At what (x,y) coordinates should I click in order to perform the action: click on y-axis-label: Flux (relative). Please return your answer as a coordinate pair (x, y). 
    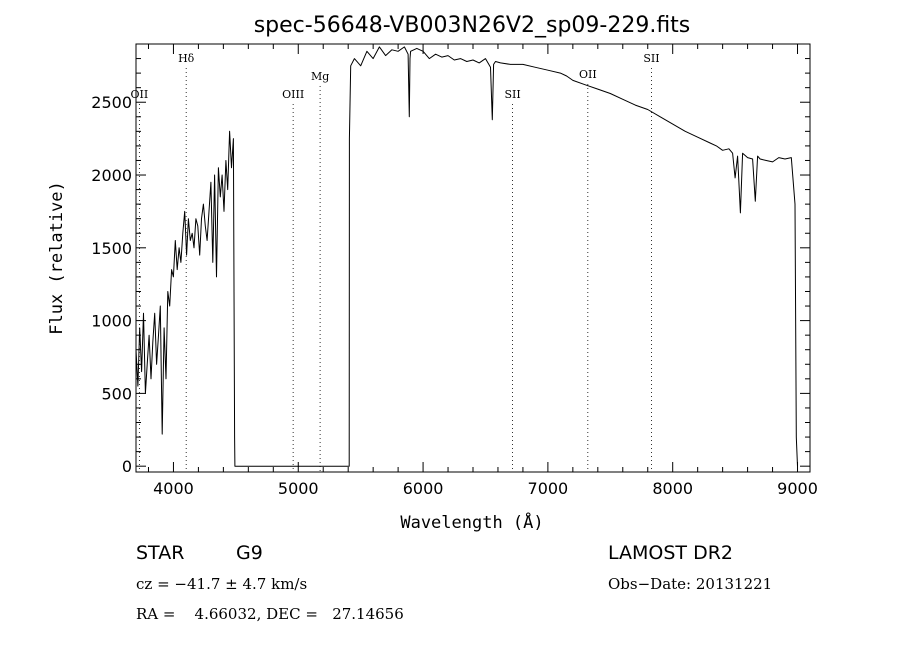
    Looking at the image, I should click on (57, 258).